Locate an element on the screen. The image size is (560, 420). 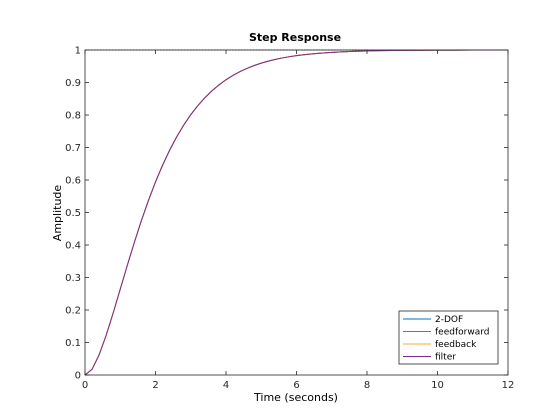
x-tick-label: 6 is located at coordinates (296, 385).